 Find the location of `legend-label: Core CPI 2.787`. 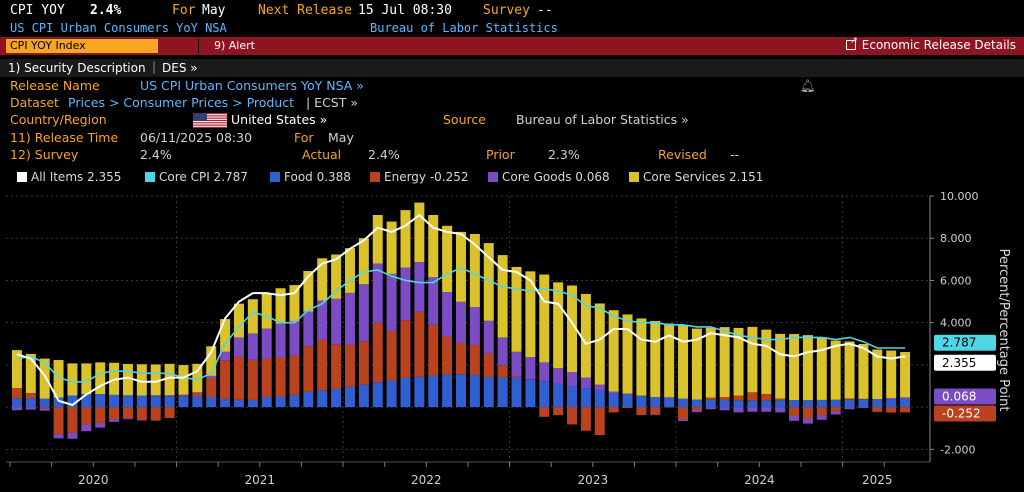

legend-label: Core CPI 2.787 is located at coordinates (203, 177).